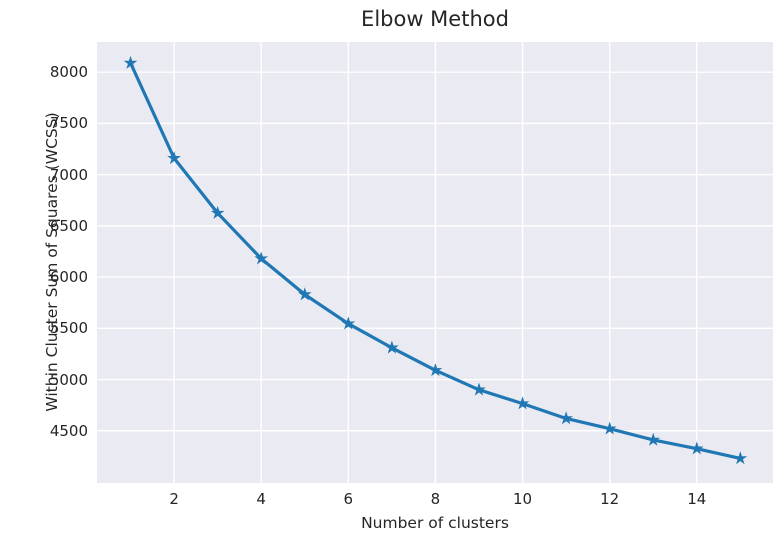  What do you see at coordinates (435, 19) in the screenshot?
I see `chart-title: Elbow Method` at bounding box center [435, 19].